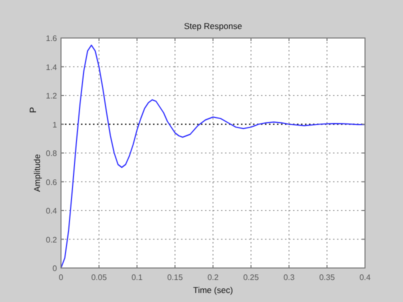 This screenshot has height=302, width=403. What do you see at coordinates (52, 211) in the screenshot?
I see `y-tick-label: 0.4` at bounding box center [52, 211].